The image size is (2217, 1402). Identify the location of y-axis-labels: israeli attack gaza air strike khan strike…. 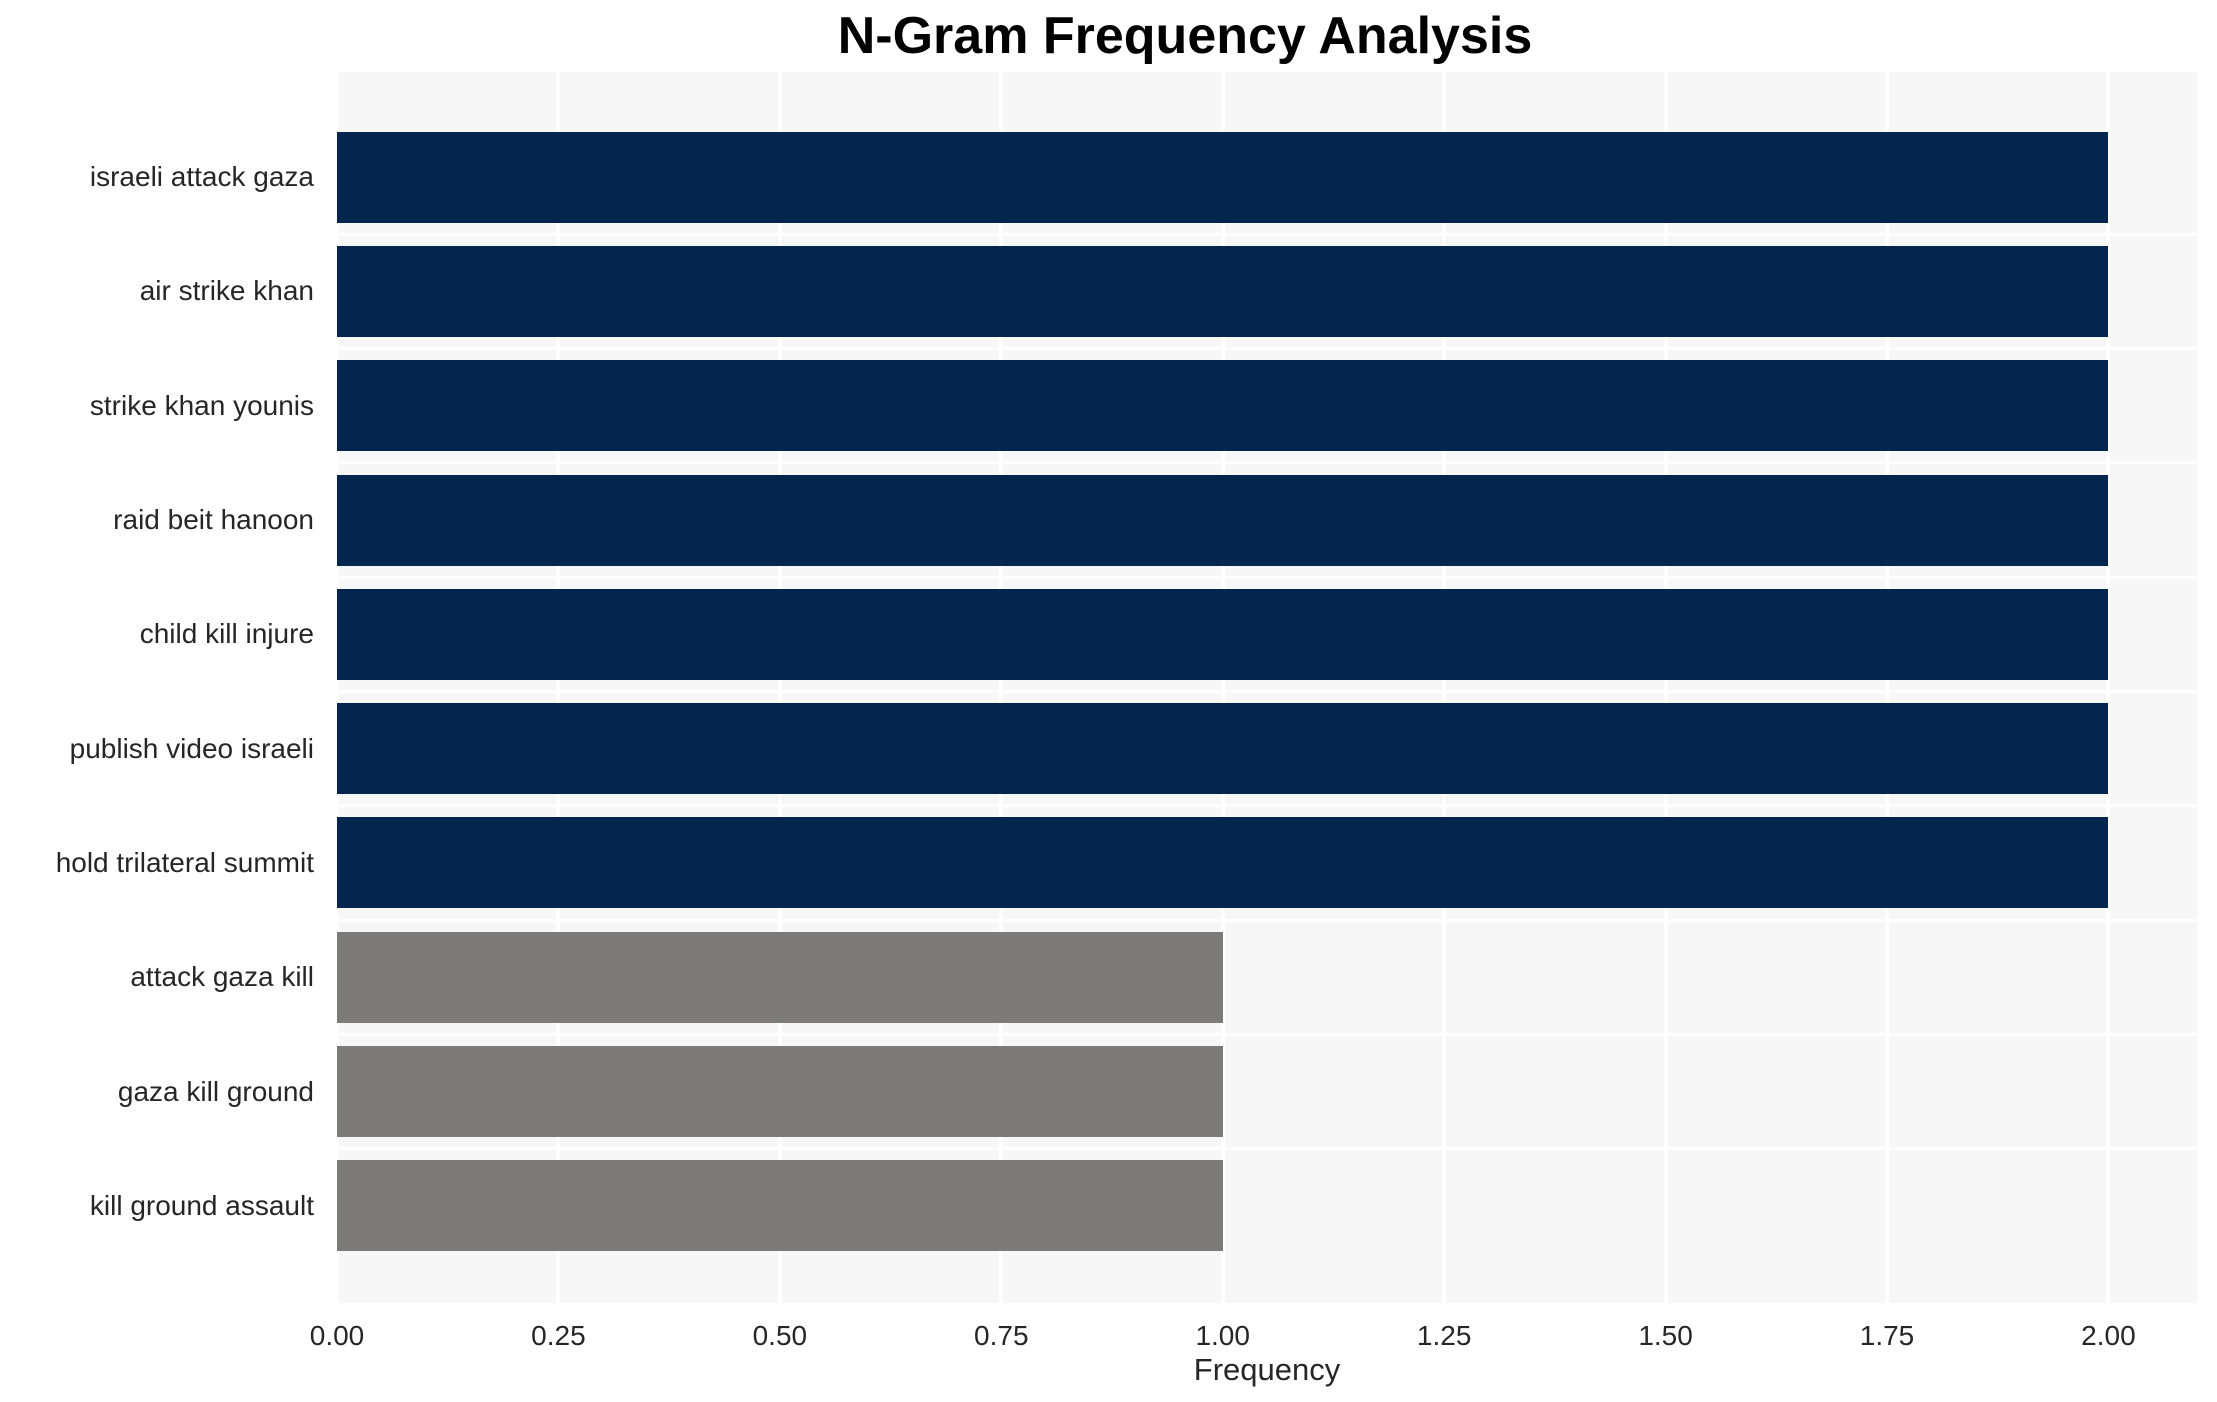
(162, 701).